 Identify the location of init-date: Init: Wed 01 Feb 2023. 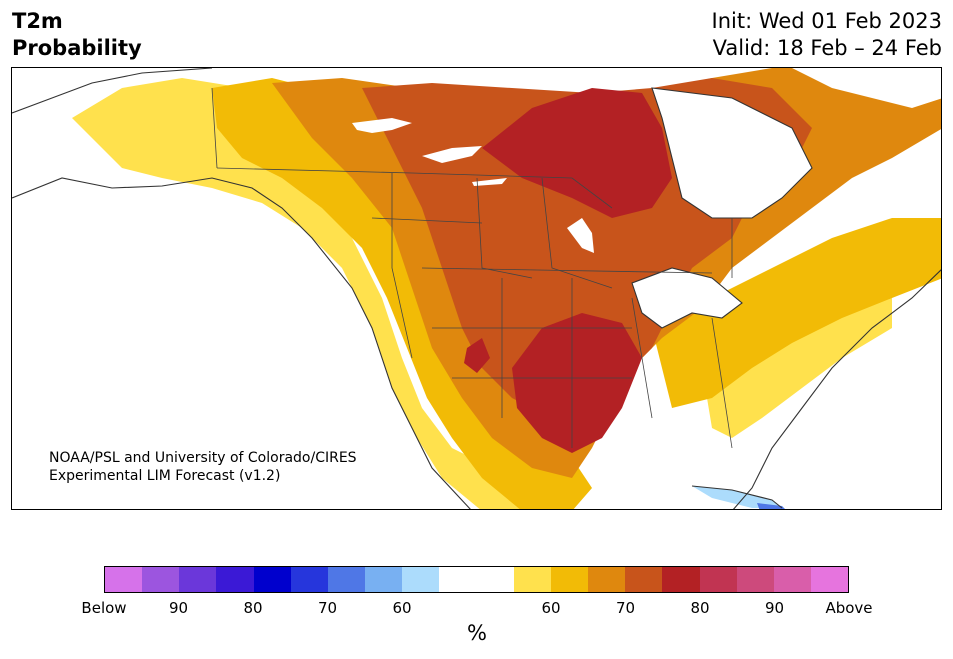
(826, 21).